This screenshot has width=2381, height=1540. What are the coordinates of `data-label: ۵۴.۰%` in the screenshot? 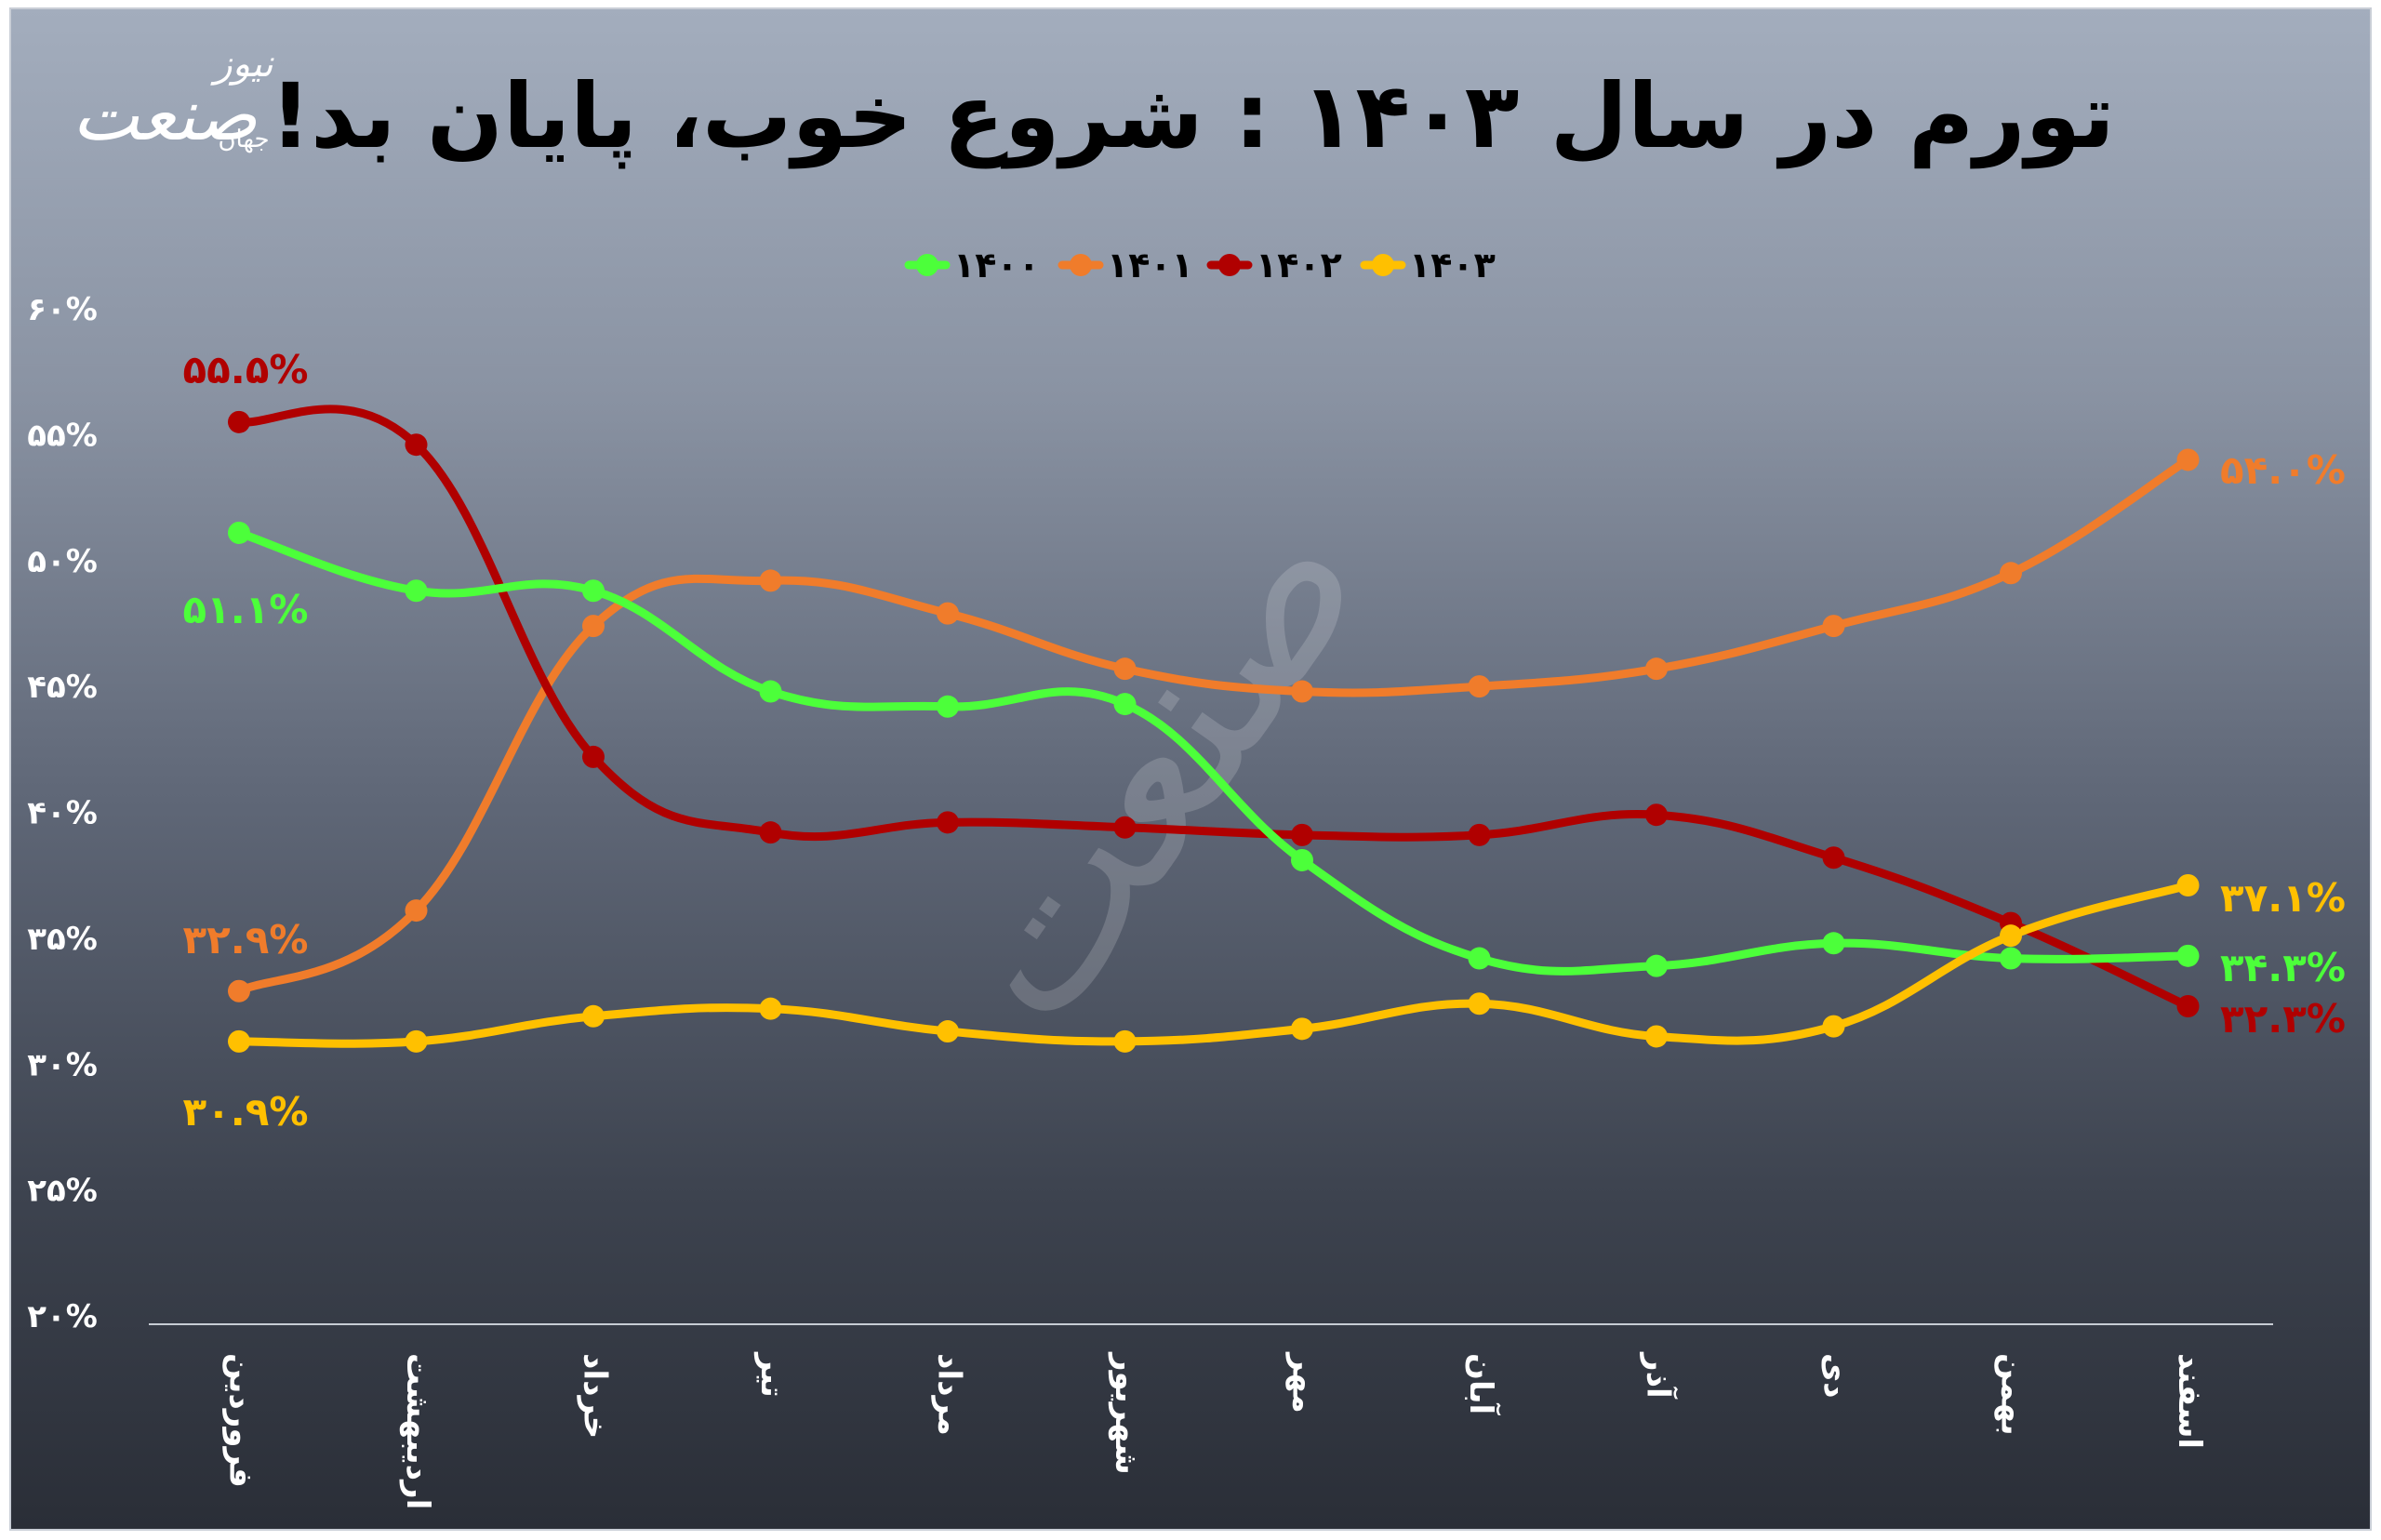 It's located at (2283, 470).